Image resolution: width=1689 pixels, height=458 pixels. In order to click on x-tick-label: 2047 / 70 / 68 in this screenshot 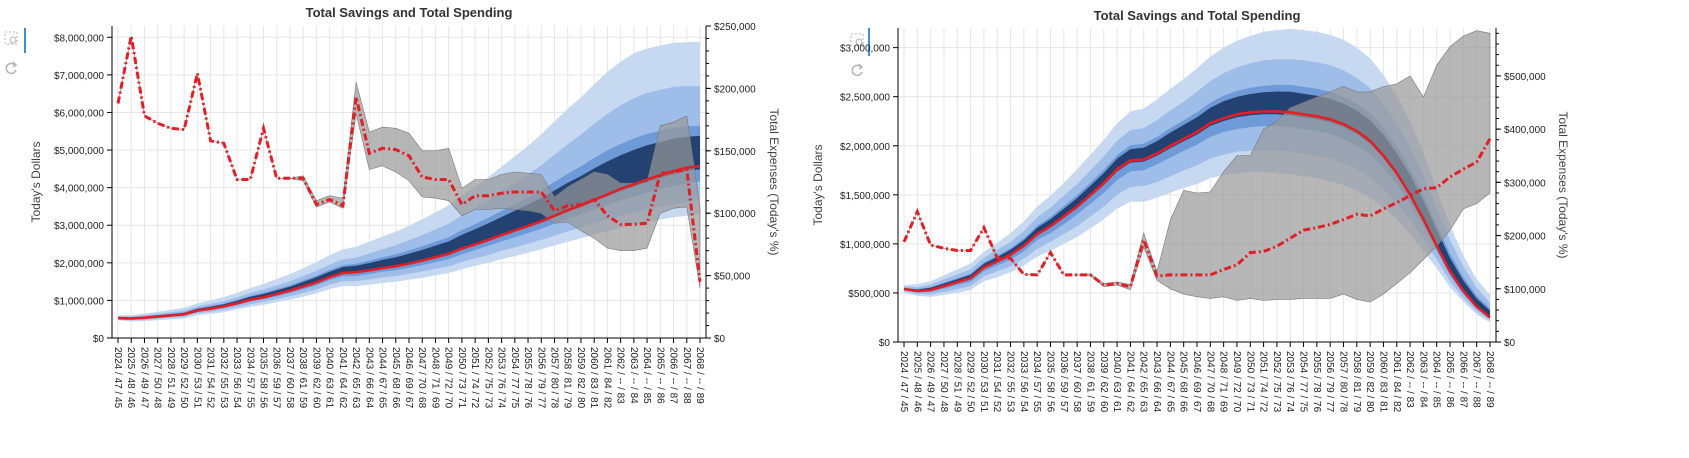, I will do `click(1209, 382)`.